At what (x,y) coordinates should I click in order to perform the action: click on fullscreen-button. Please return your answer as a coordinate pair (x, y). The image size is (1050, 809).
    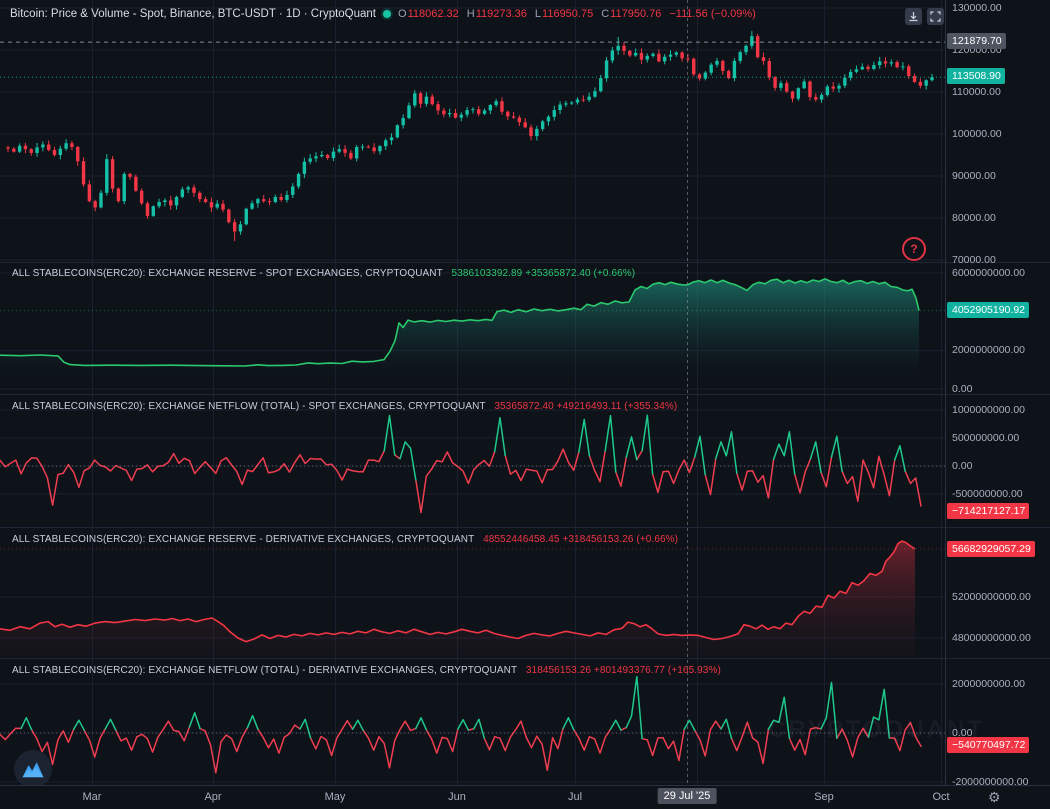
    Looking at the image, I should click on (935, 16).